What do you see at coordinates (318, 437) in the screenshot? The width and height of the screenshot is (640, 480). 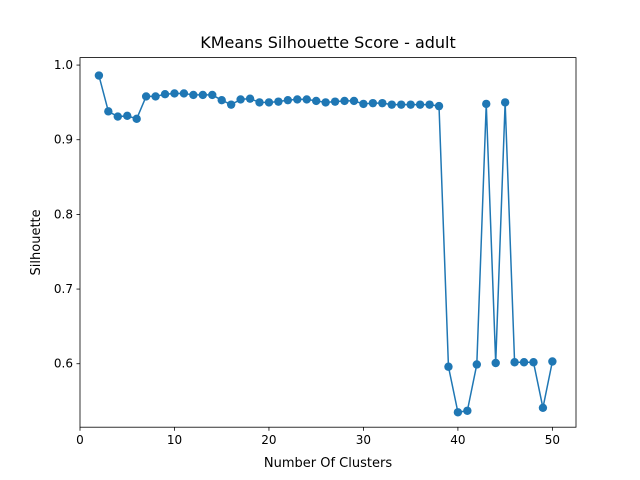 I see `x-axis: 0 10 20 30 40 50` at bounding box center [318, 437].